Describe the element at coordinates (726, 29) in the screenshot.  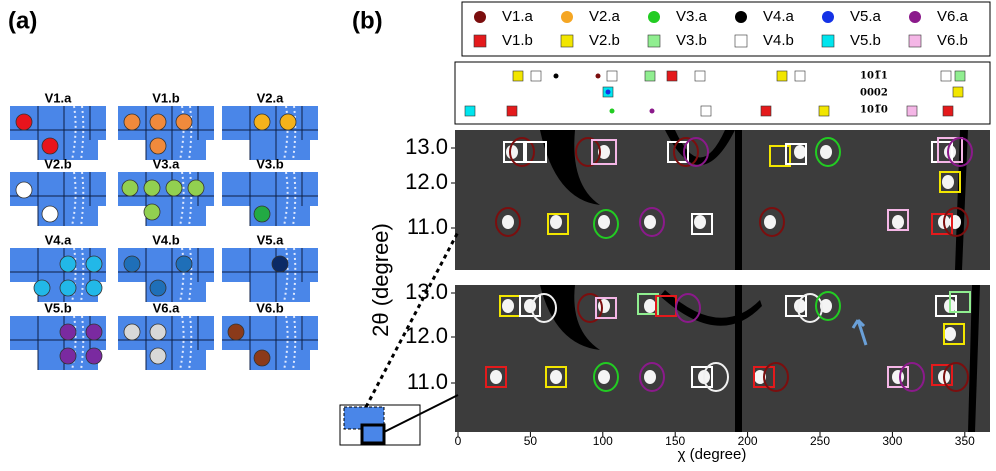
I see `legend-box` at that location.